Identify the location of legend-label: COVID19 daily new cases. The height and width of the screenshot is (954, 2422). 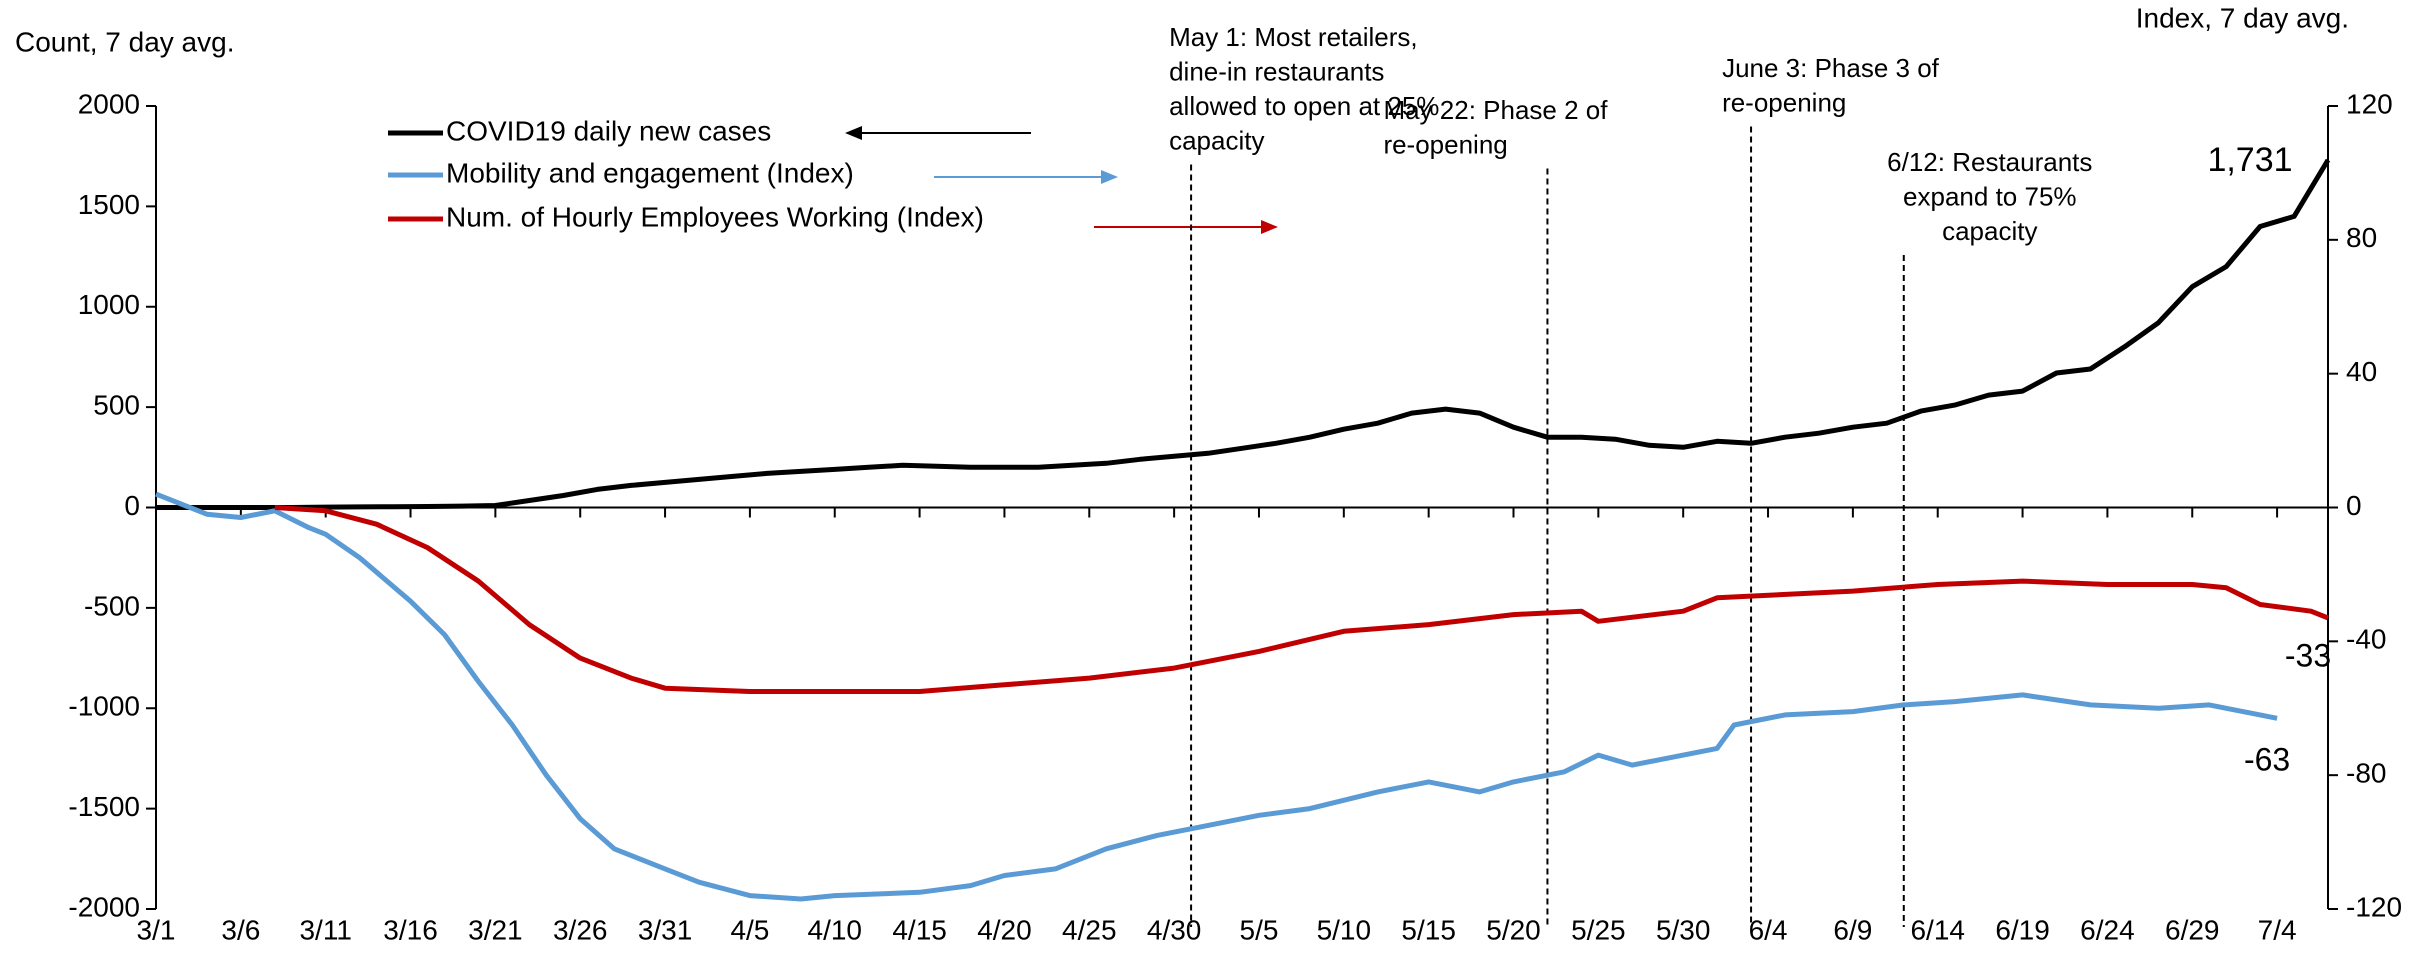
(608, 130).